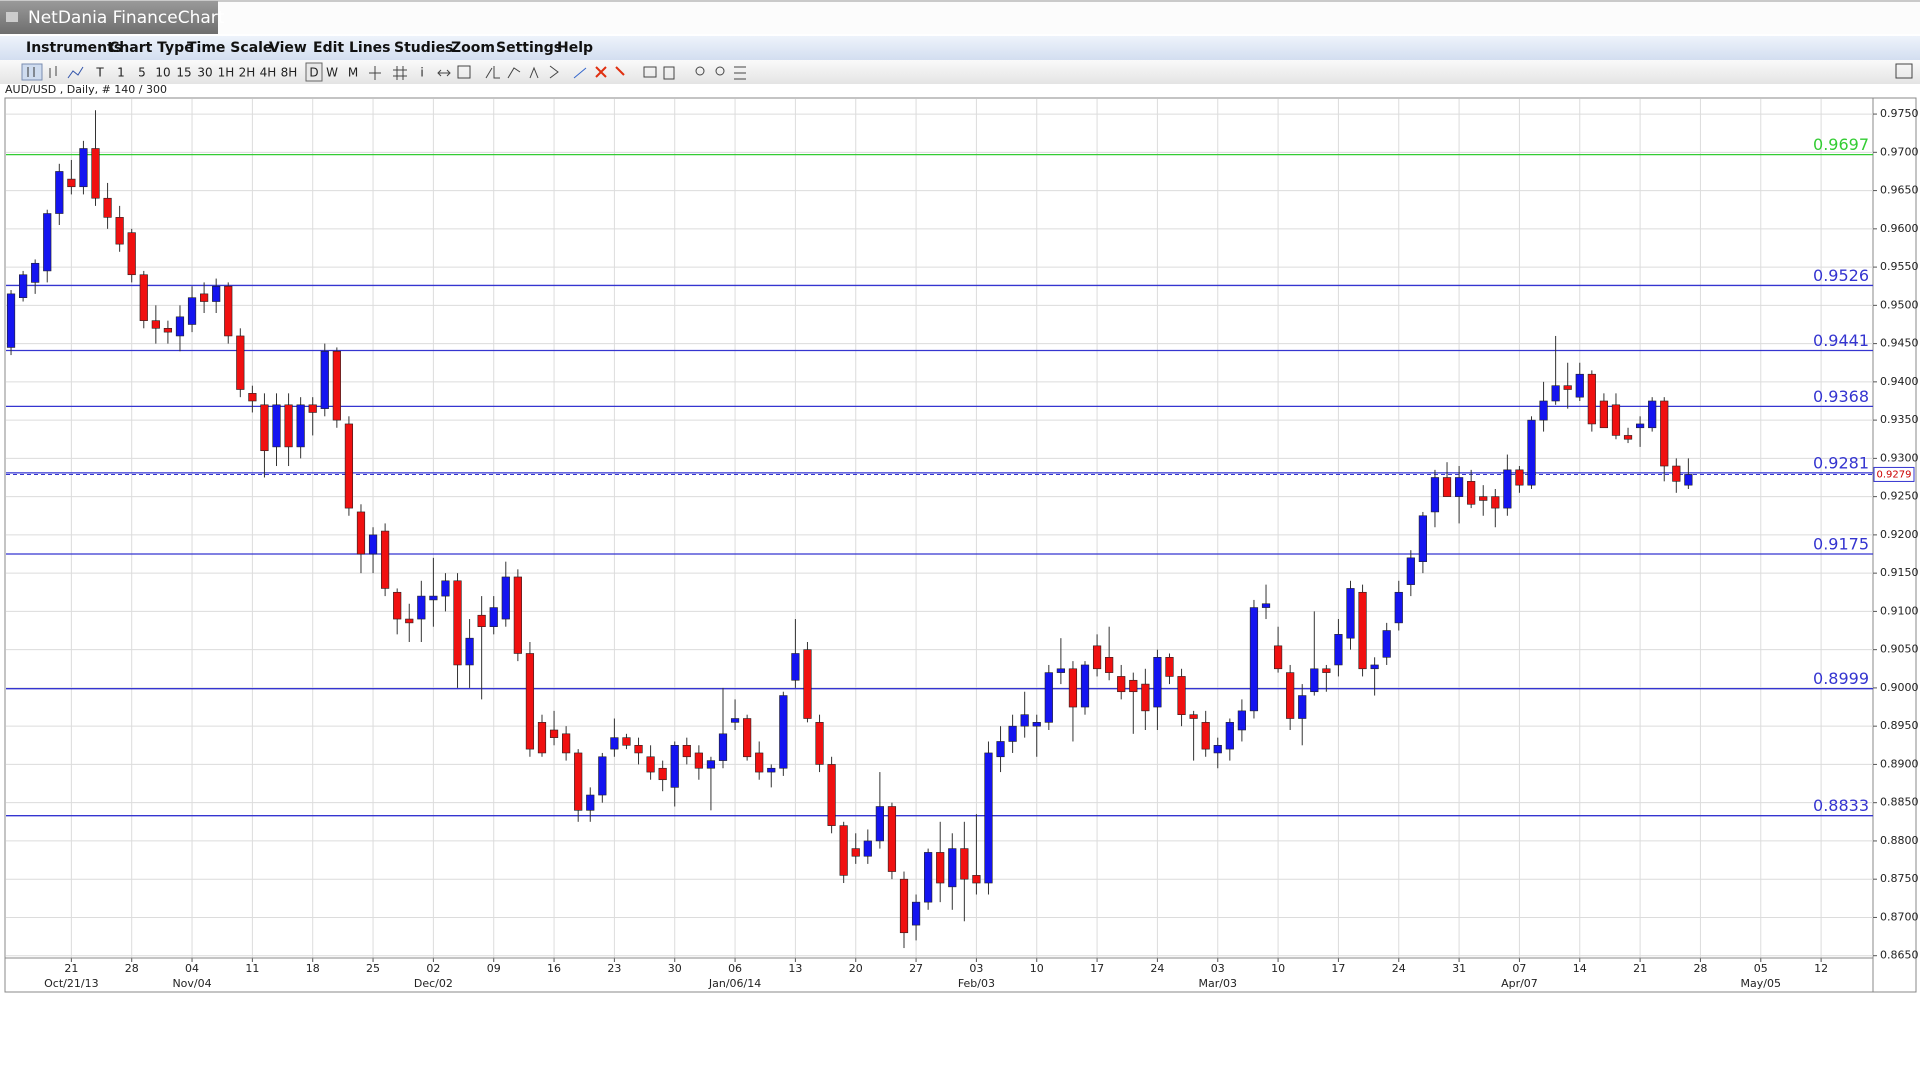 The height and width of the screenshot is (1080, 1920). Describe the element at coordinates (720, 71) in the screenshot. I see `icon-zoom-out` at that location.